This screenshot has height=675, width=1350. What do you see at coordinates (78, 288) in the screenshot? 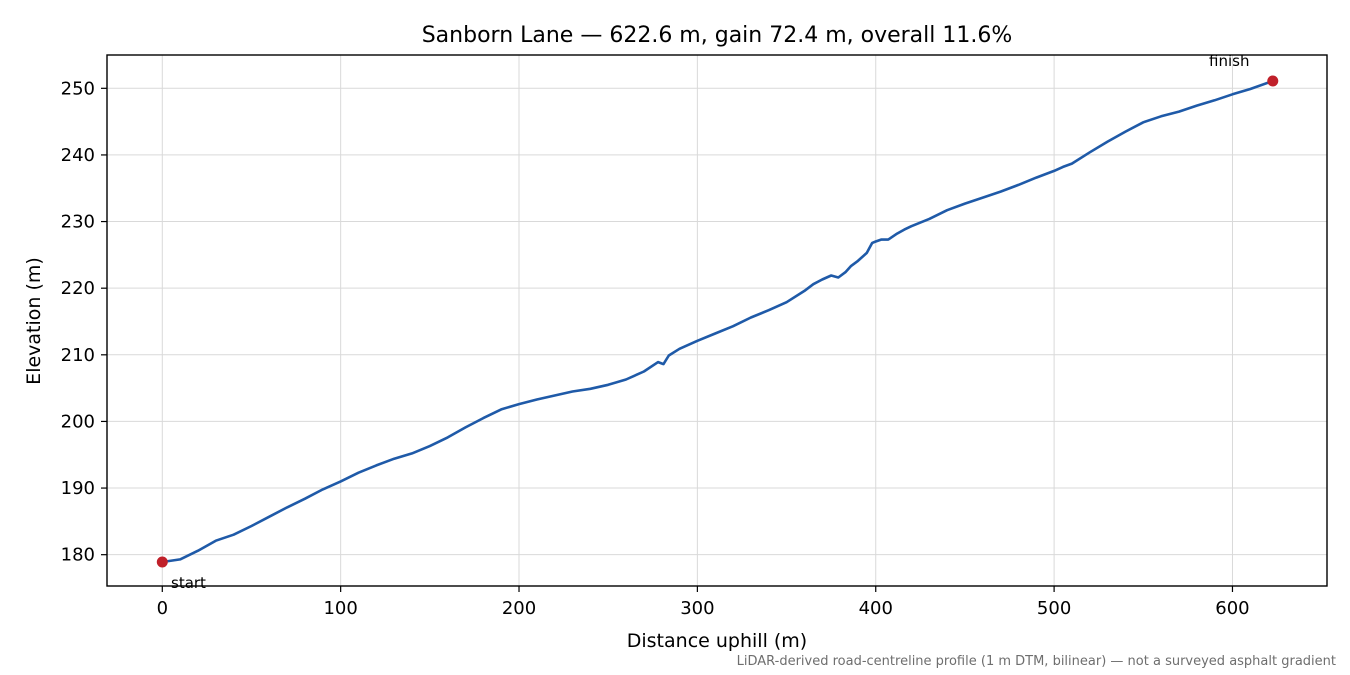
I see `y-tick-label: 220` at bounding box center [78, 288].